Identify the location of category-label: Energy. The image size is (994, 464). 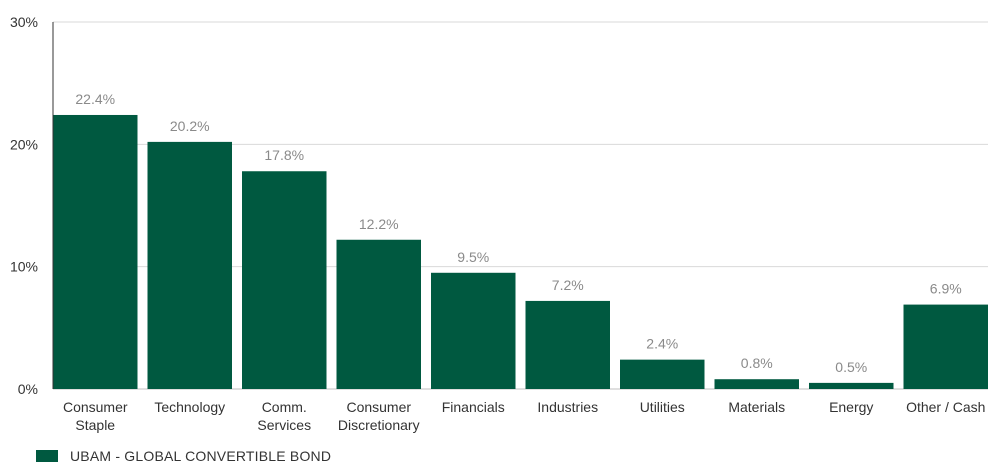
(851, 407).